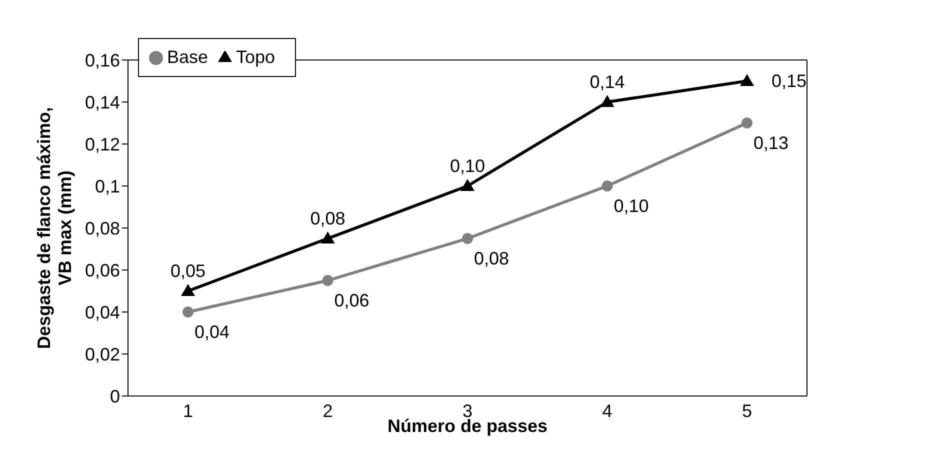 The height and width of the screenshot is (464, 928). I want to click on data-label: 0,13, so click(771, 143).